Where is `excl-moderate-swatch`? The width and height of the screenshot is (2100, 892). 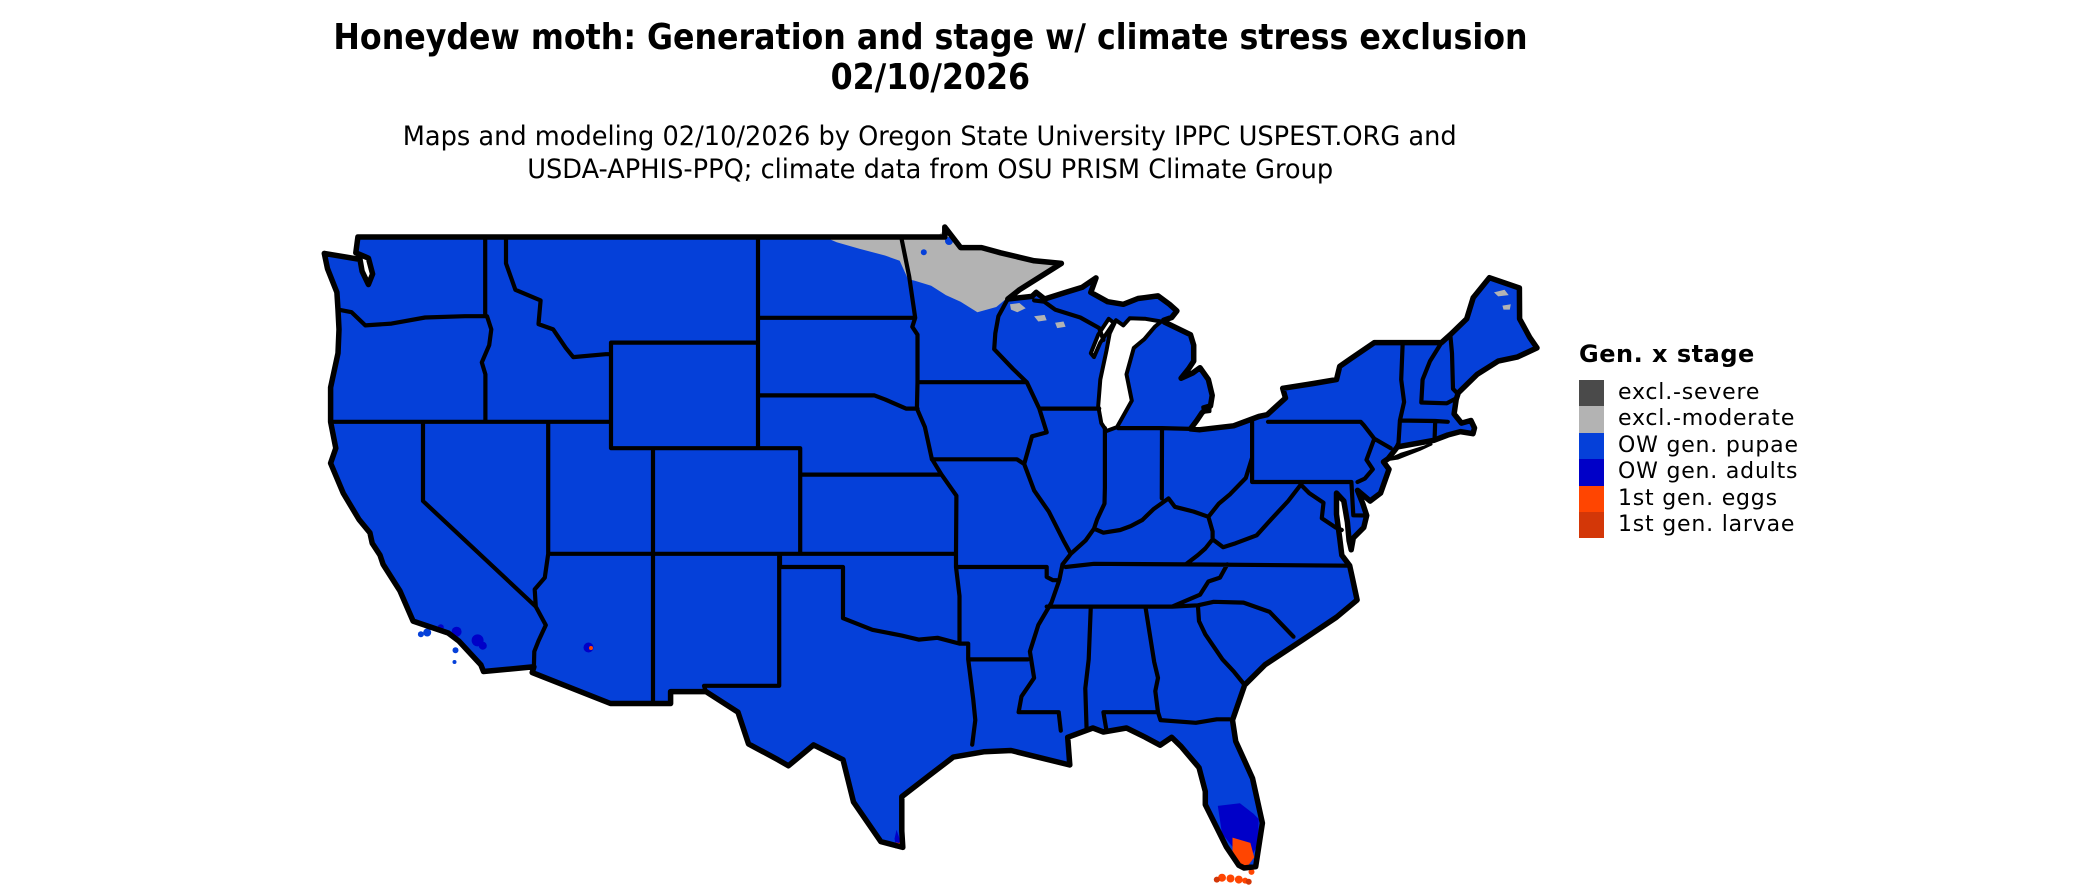
excl-moderate-swatch is located at coordinates (1591, 419).